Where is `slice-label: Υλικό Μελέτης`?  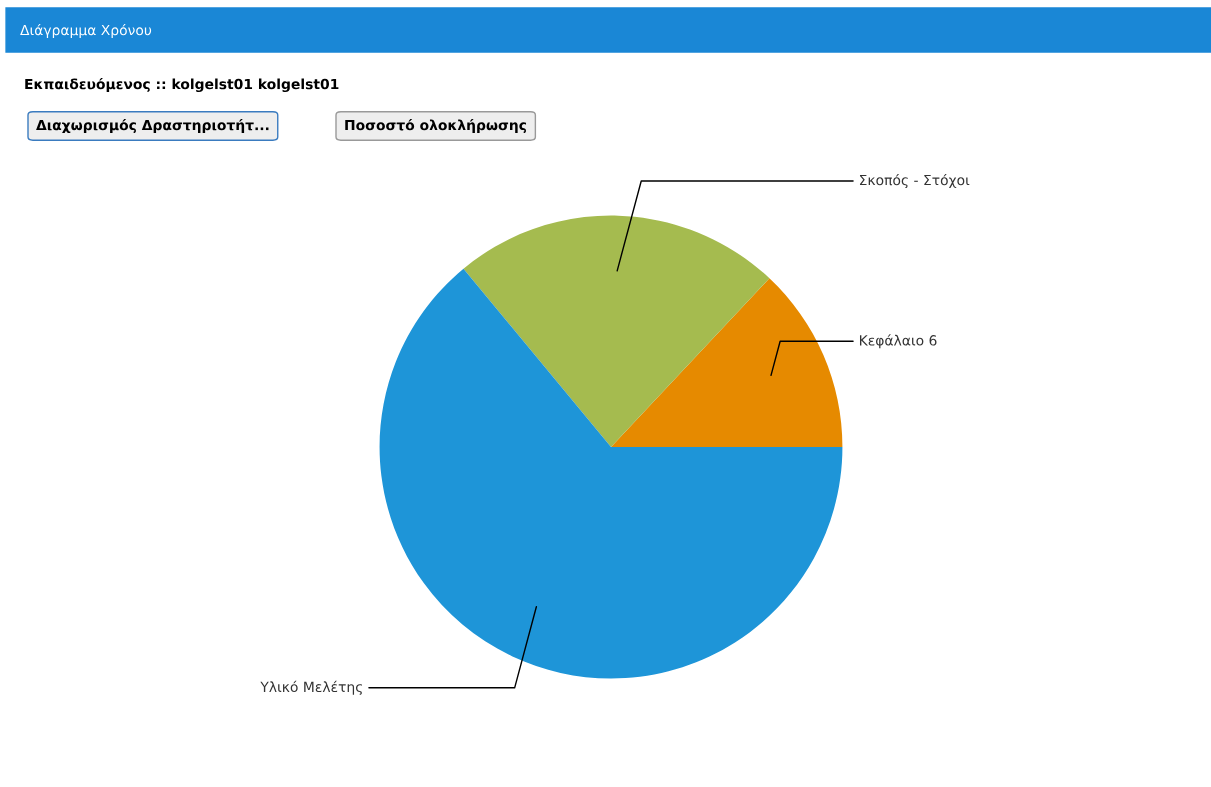 slice-label: Υλικό Μελέτης is located at coordinates (311, 687).